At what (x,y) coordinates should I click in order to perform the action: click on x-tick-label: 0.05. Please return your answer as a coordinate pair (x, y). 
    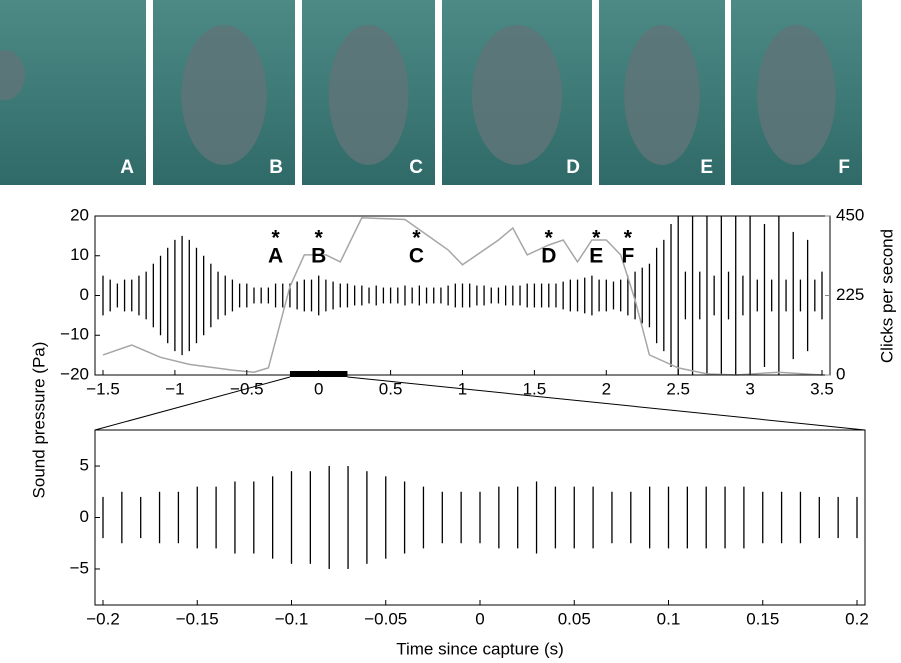
    Looking at the image, I should click on (574, 618).